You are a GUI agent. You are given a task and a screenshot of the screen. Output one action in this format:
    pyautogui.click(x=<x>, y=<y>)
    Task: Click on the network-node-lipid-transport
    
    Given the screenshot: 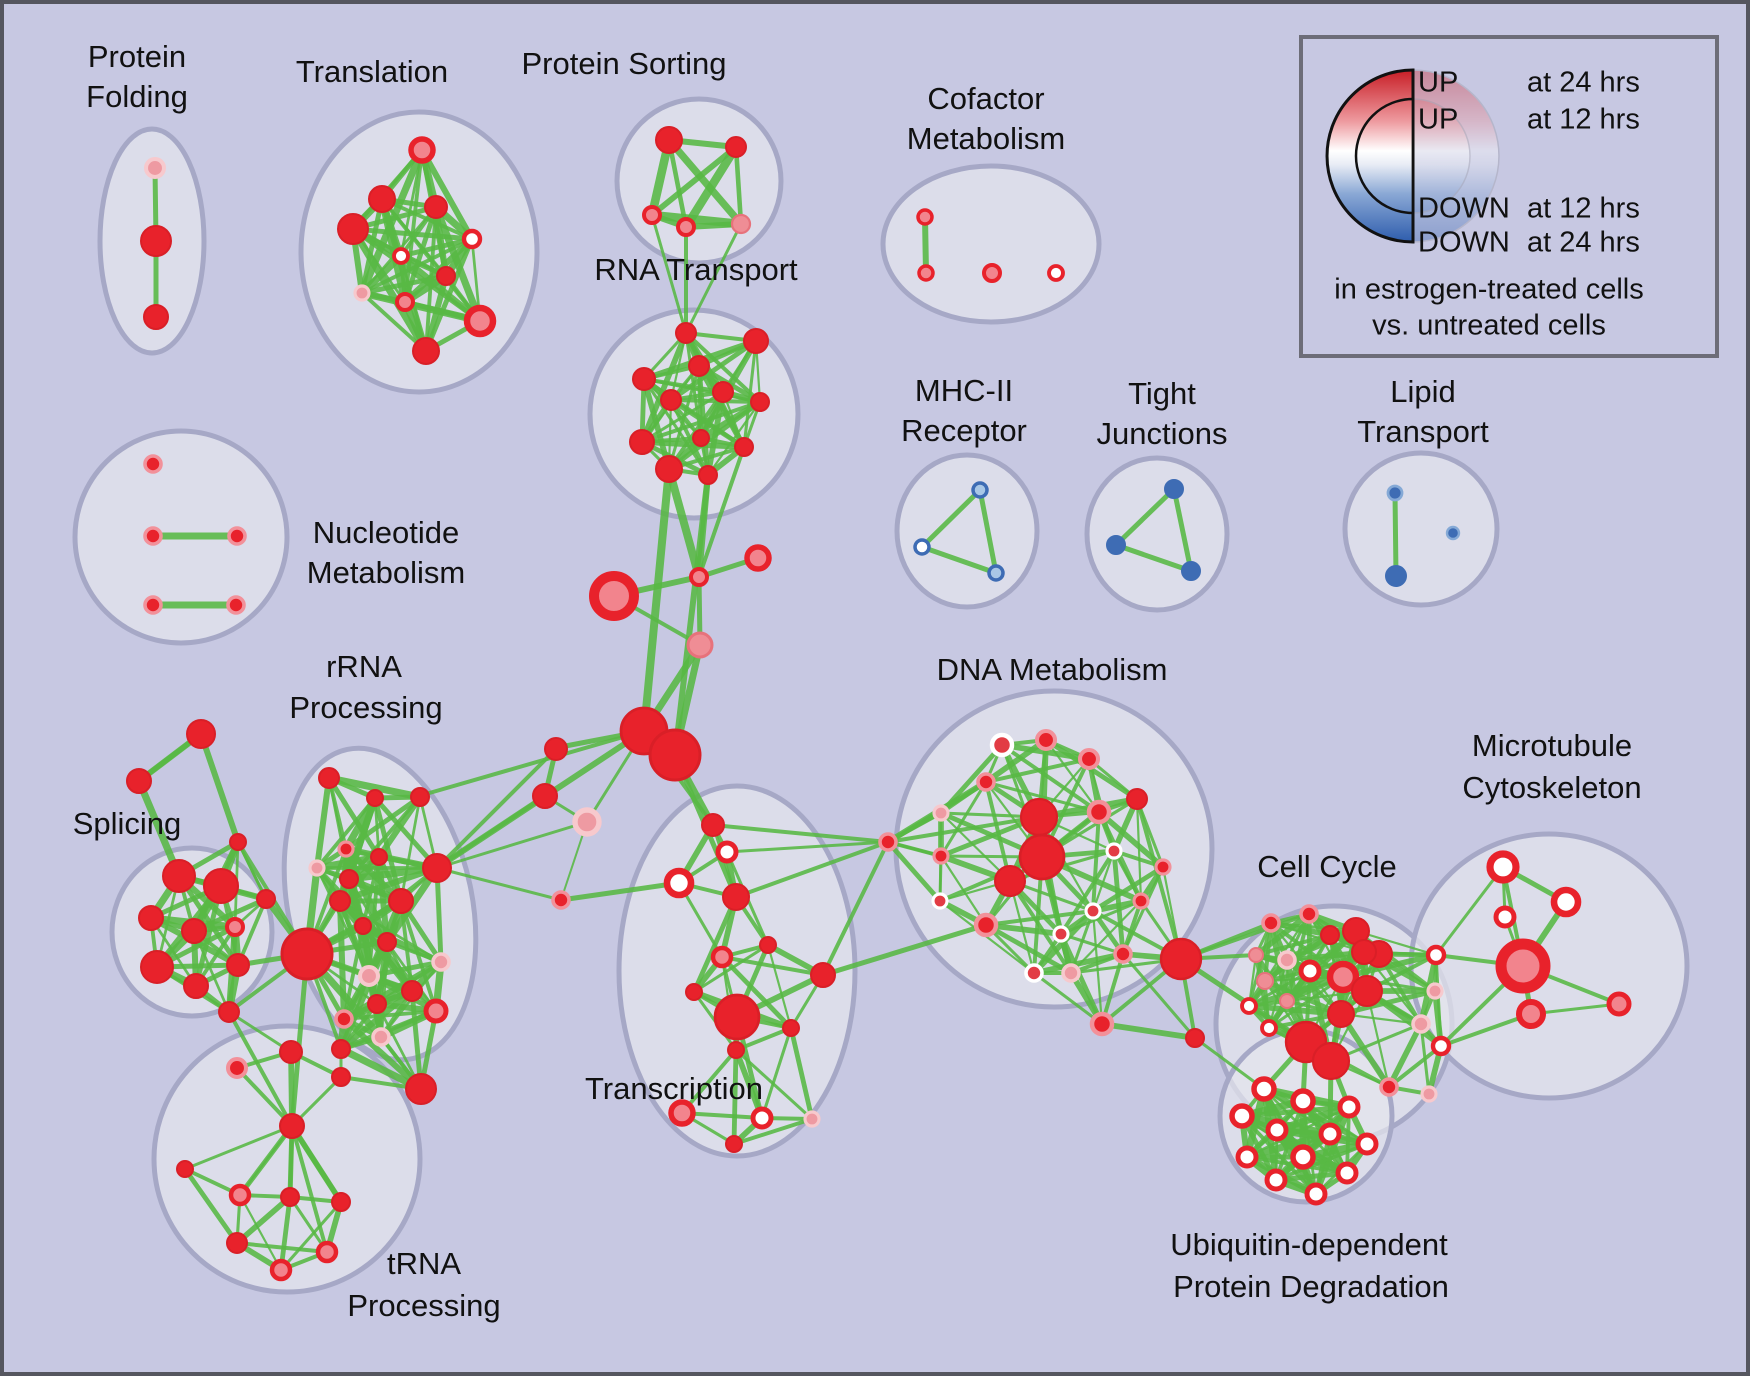 What is the action you would take?
    pyautogui.click(x=1395, y=493)
    